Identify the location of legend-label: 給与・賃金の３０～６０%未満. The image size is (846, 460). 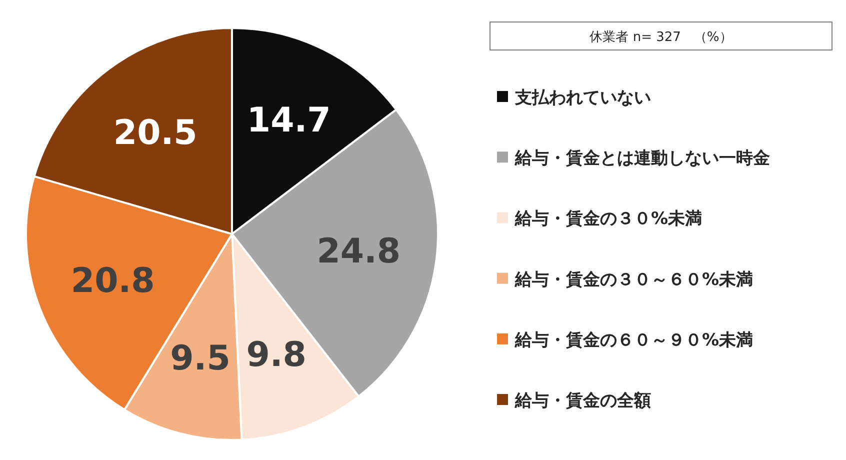
(634, 280).